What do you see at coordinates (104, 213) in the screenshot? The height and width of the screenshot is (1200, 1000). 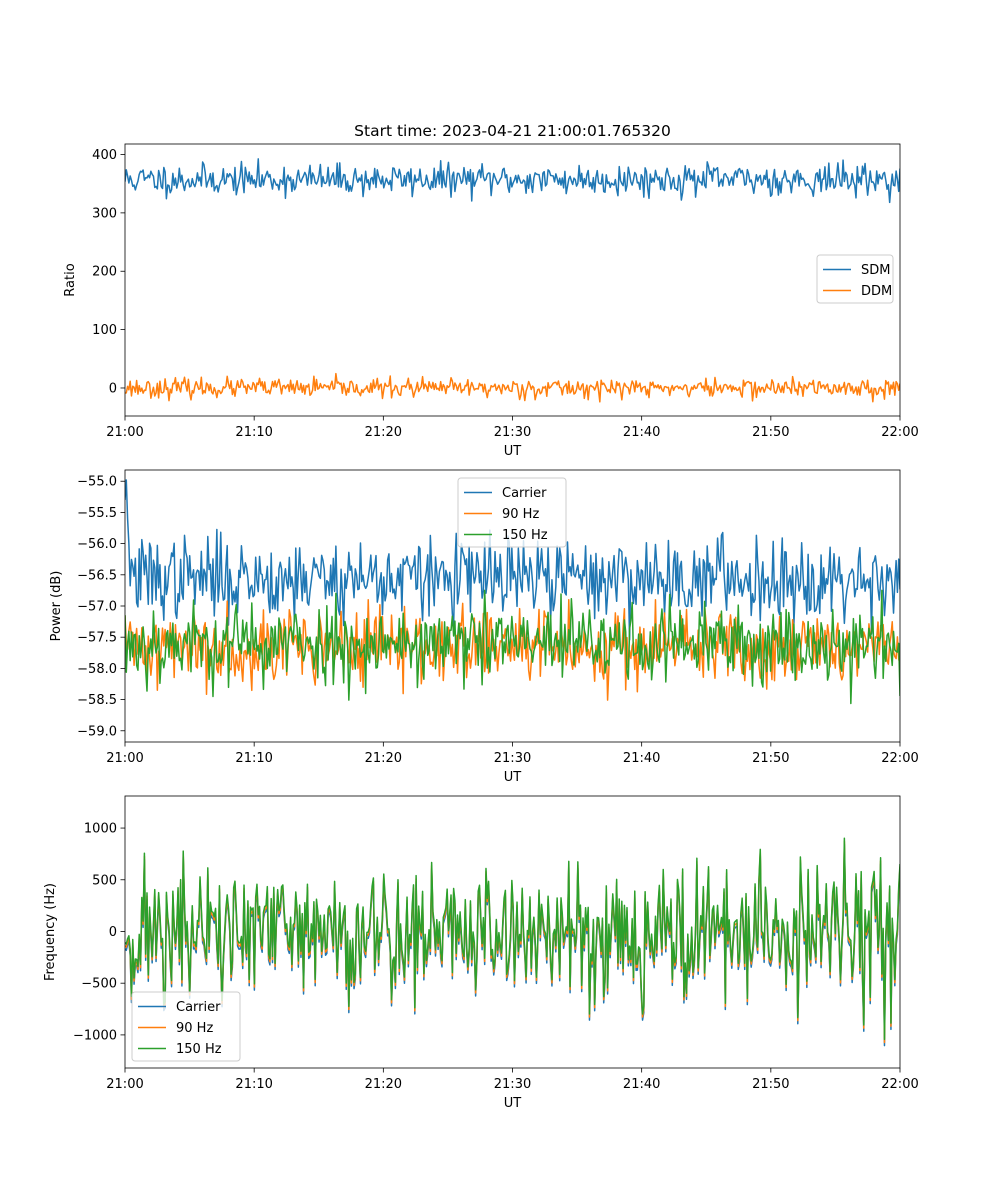 I see `y-tick-label: 300` at bounding box center [104, 213].